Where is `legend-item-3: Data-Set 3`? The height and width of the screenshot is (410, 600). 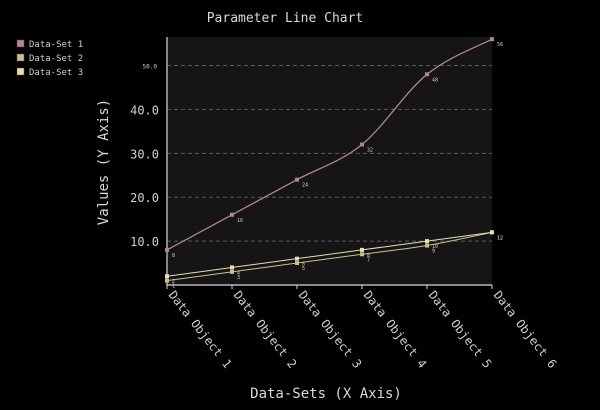 legend-item-3: Data-Set 3 is located at coordinates (49, 72).